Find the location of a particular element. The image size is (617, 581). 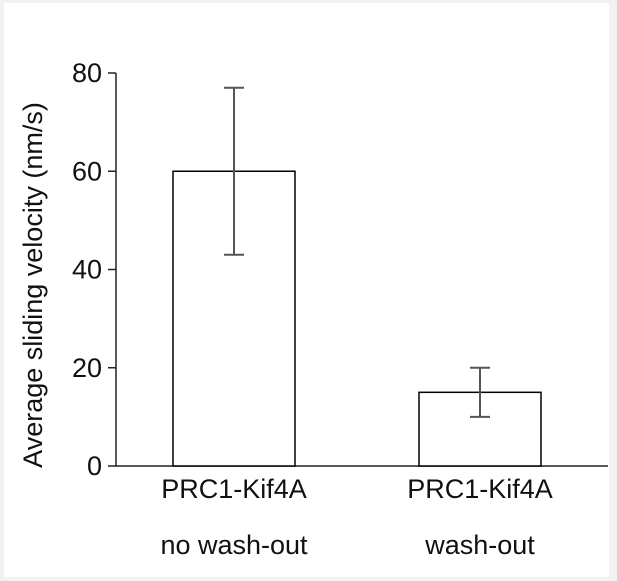

y-axis-title-group: Average sliding velocity (nm/s) is located at coordinates (33, 285).